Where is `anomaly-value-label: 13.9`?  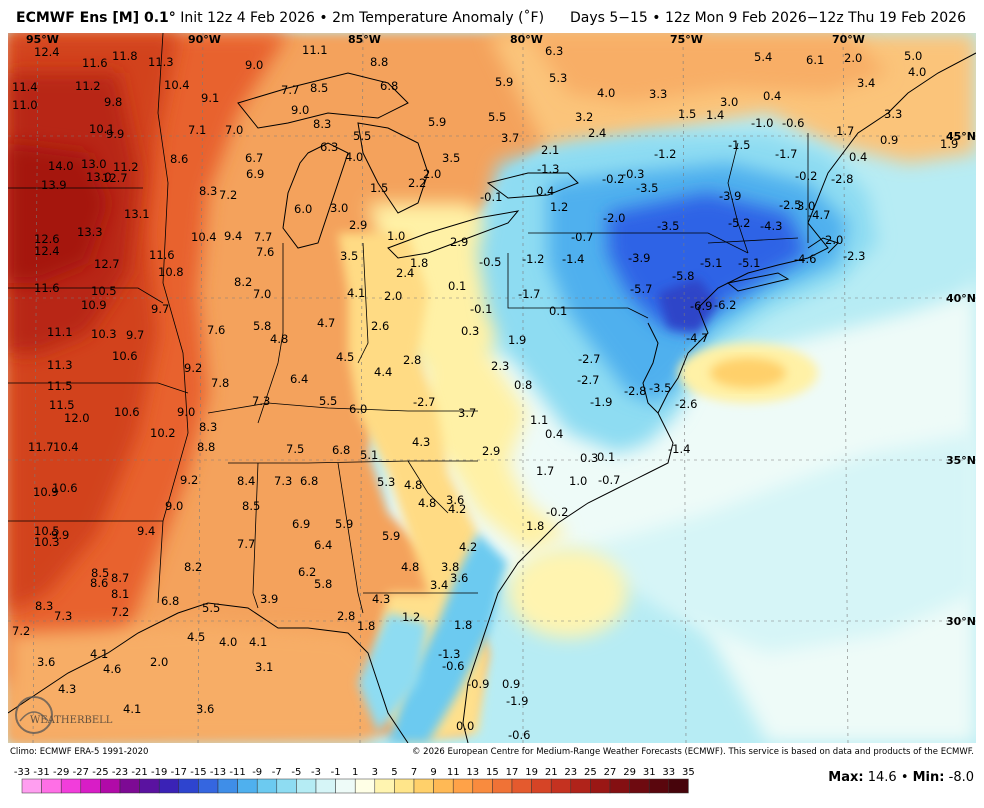 anomaly-value-label: 13.9 is located at coordinates (54, 185).